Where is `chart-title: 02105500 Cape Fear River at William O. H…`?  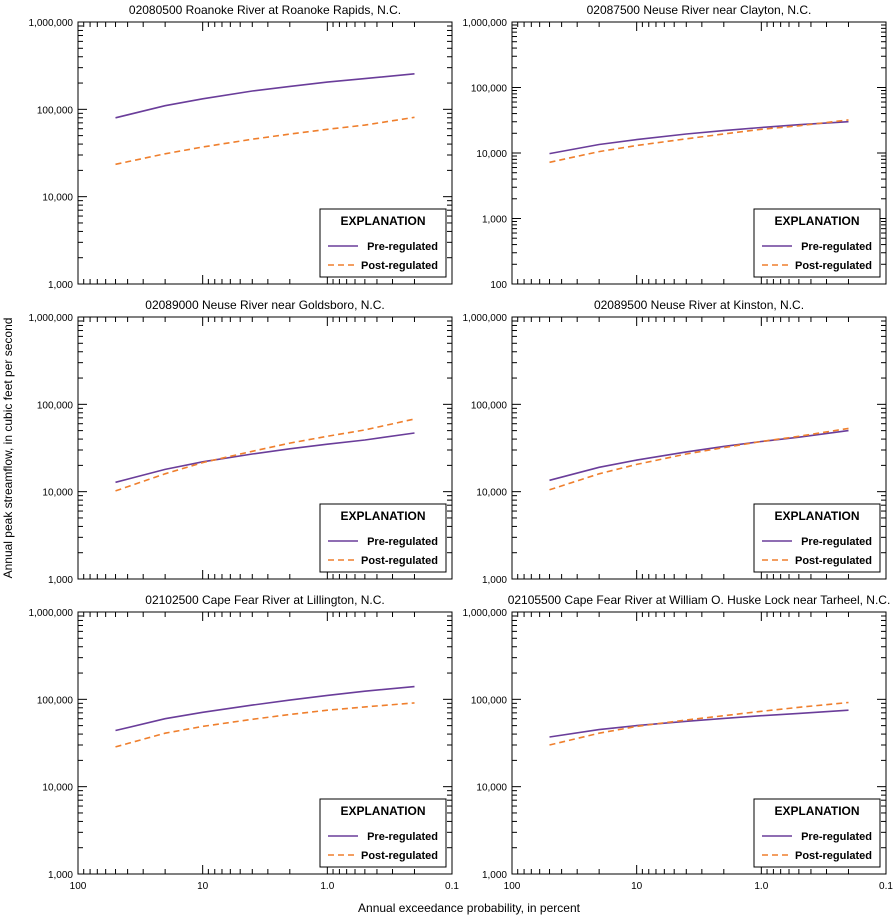
chart-title: 02105500 Cape Fear River at William O. H… is located at coordinates (699, 600).